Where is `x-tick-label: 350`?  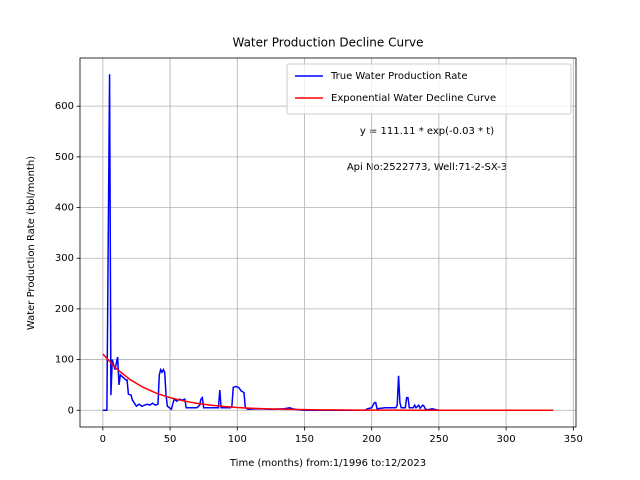
x-tick-label: 350 is located at coordinates (573, 439).